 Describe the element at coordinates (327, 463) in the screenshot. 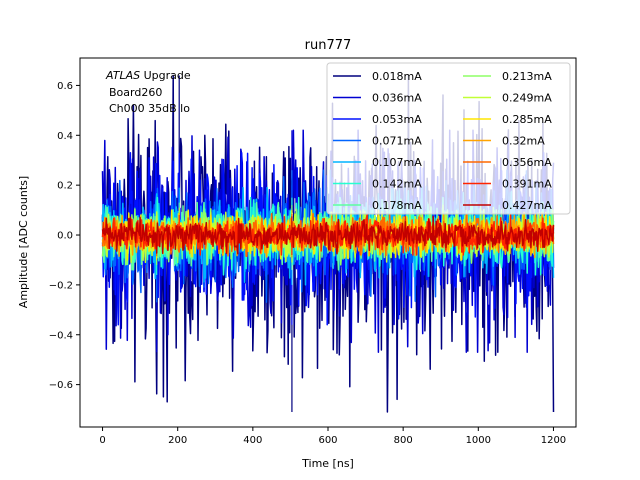

I see `x-axis-label: Time [ns]` at that location.